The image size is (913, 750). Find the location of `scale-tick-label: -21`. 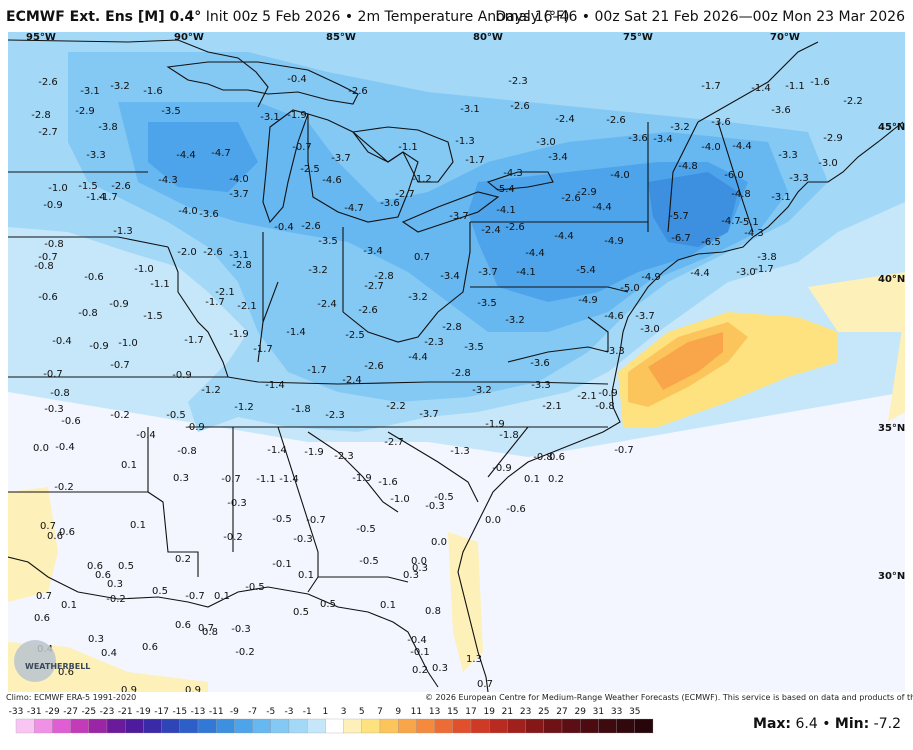

scale-tick-label: -21 is located at coordinates (125, 712).